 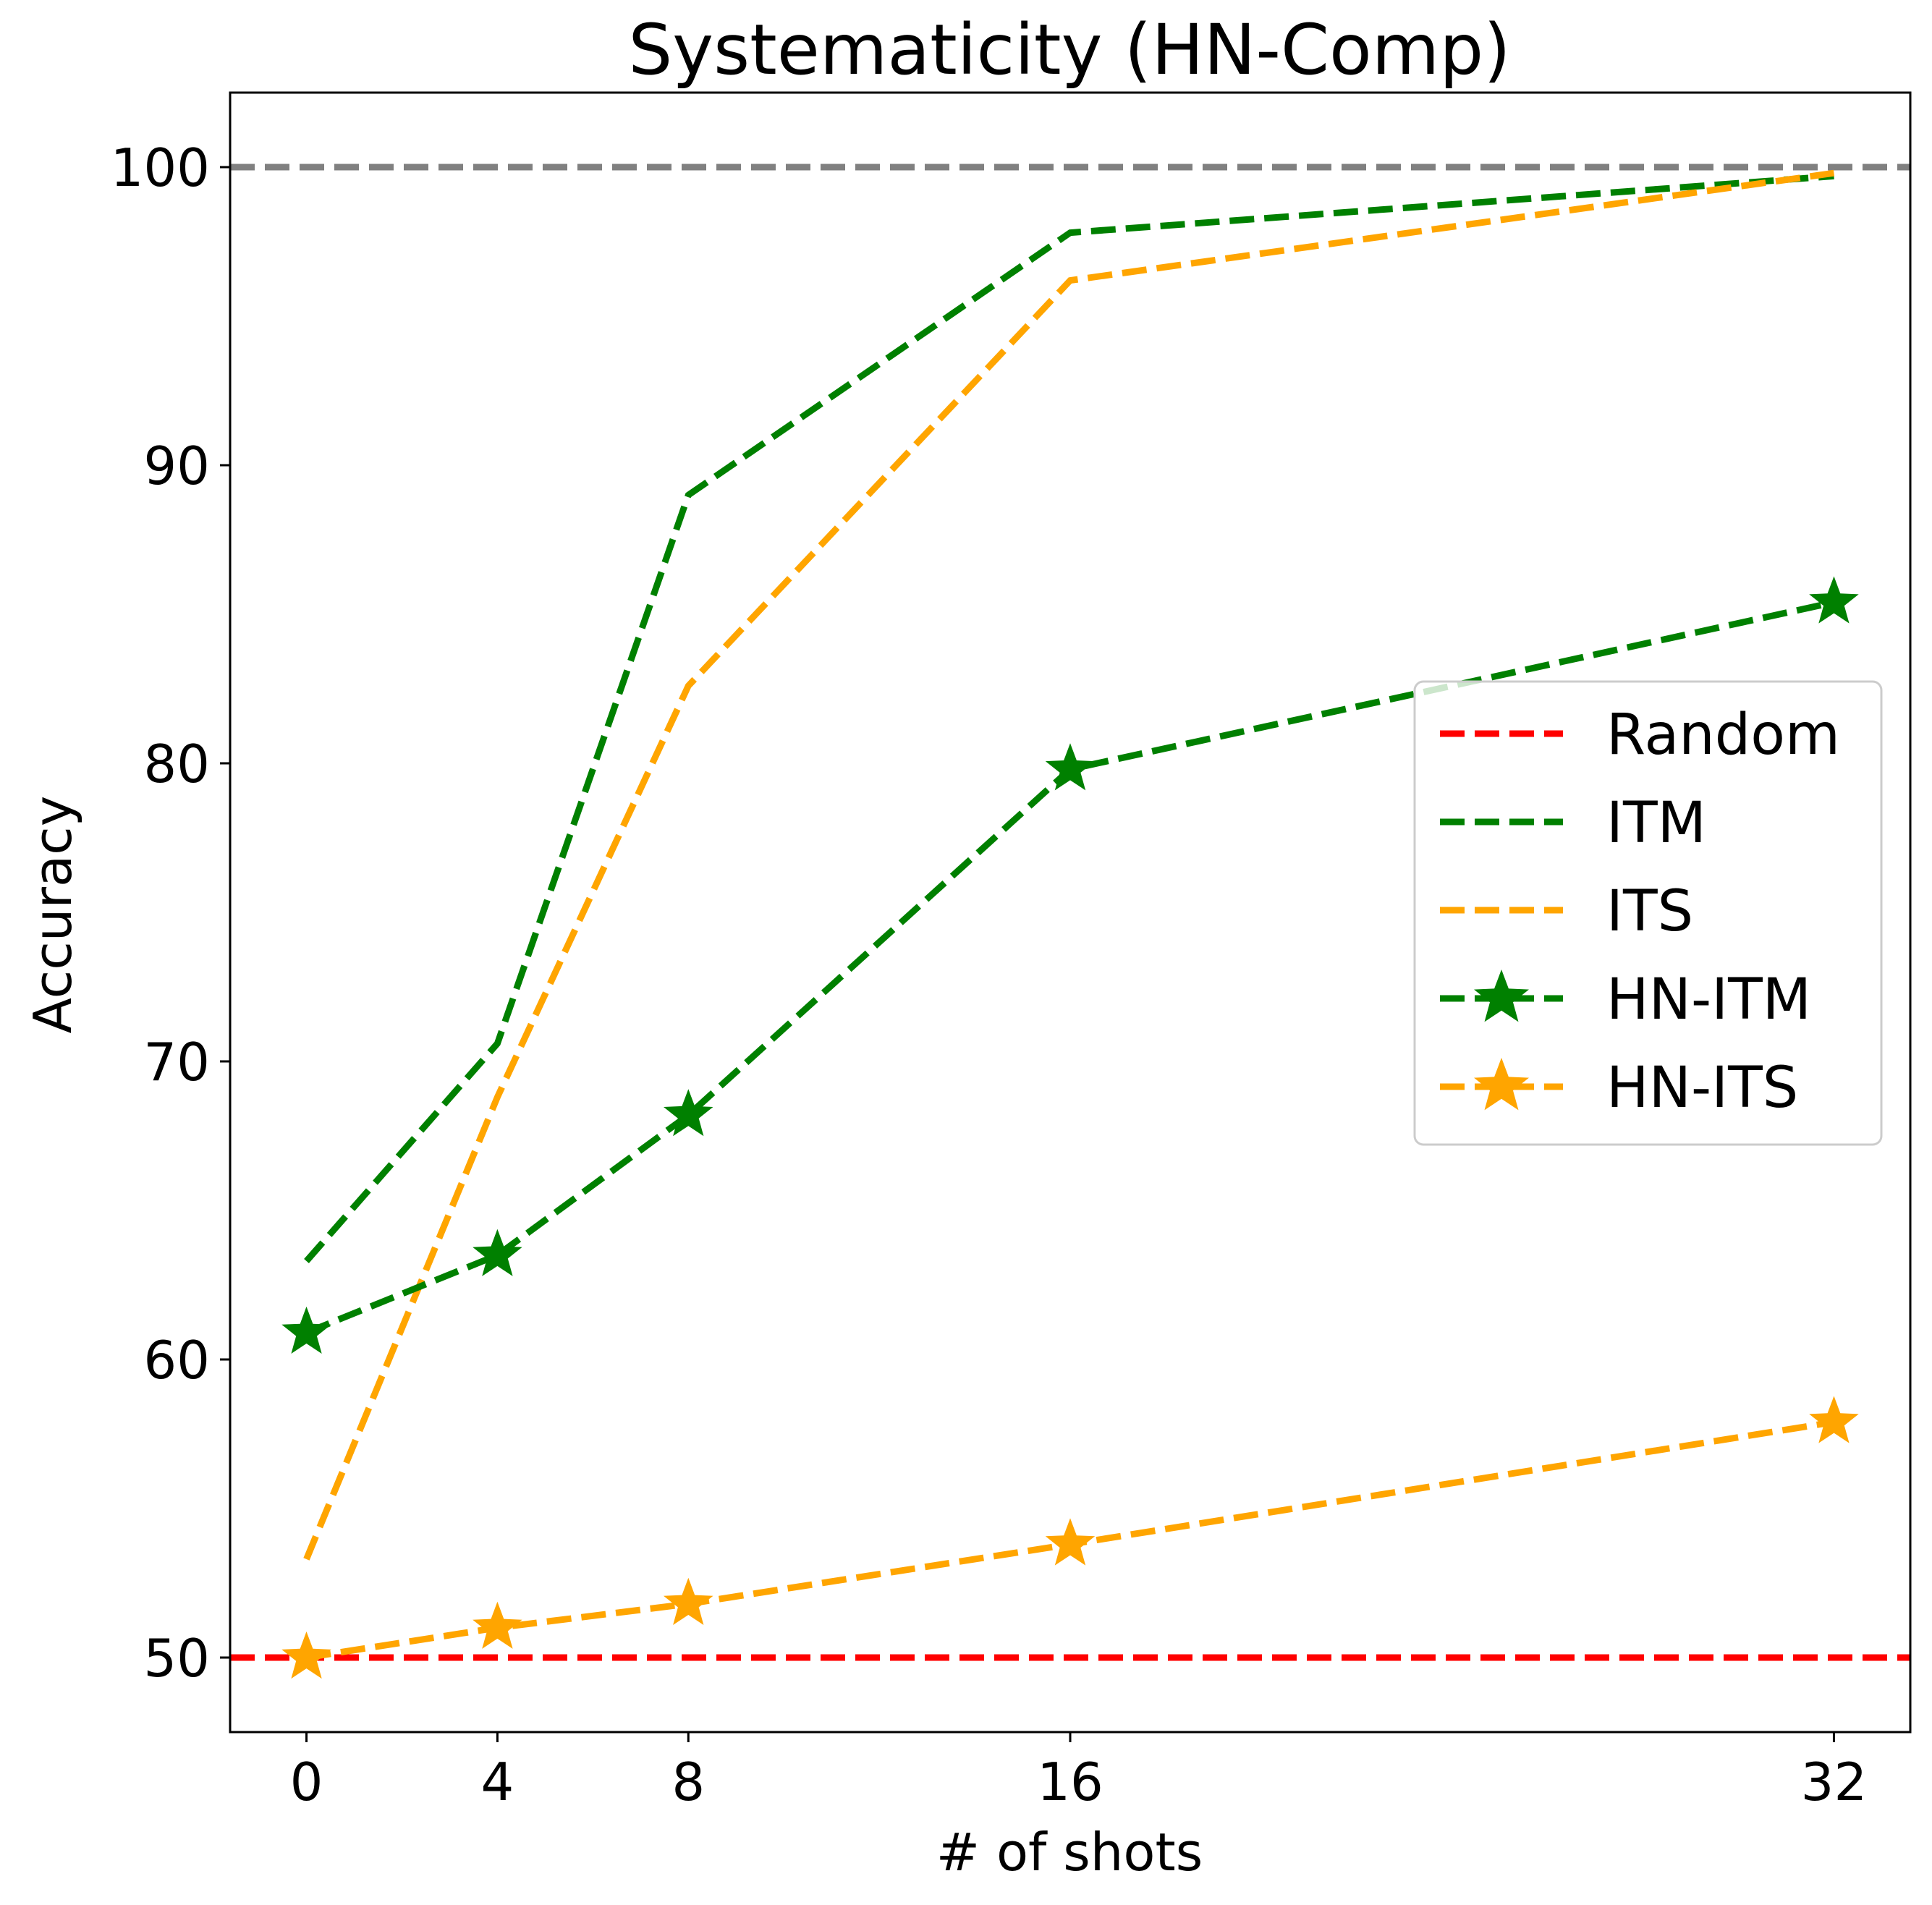 What do you see at coordinates (1723, 735) in the screenshot?
I see `legend-label-random: Random` at bounding box center [1723, 735].